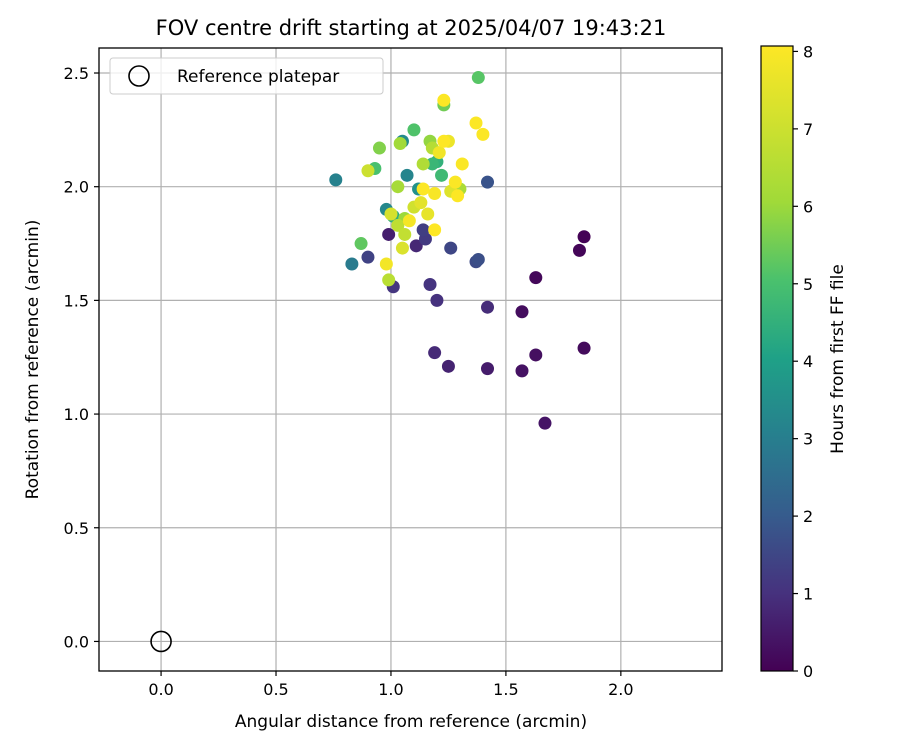 The width and height of the screenshot is (900, 750). What do you see at coordinates (808, 206) in the screenshot?
I see `colorbar-tick-label: 6` at bounding box center [808, 206].